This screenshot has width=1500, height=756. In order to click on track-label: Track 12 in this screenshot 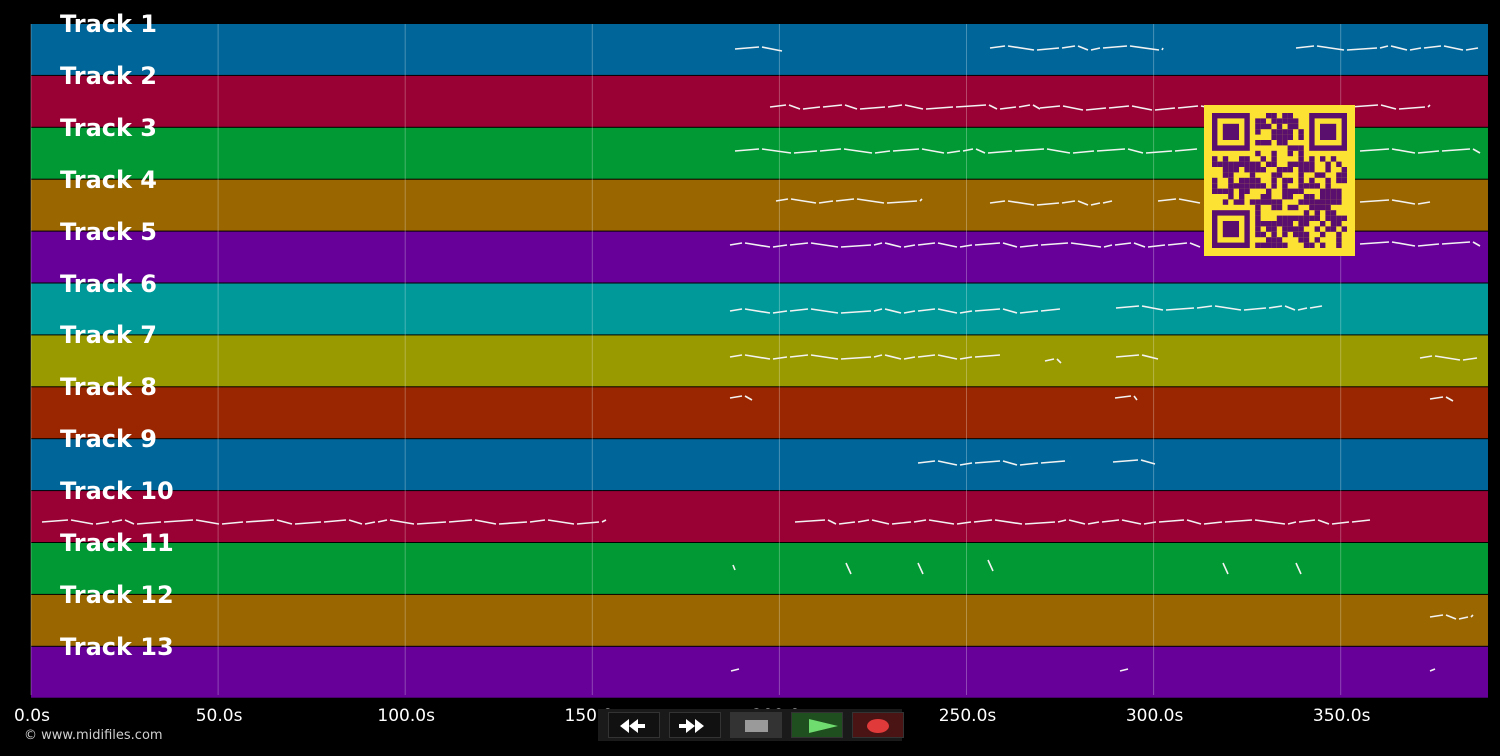, I will do `click(117, 594)`.